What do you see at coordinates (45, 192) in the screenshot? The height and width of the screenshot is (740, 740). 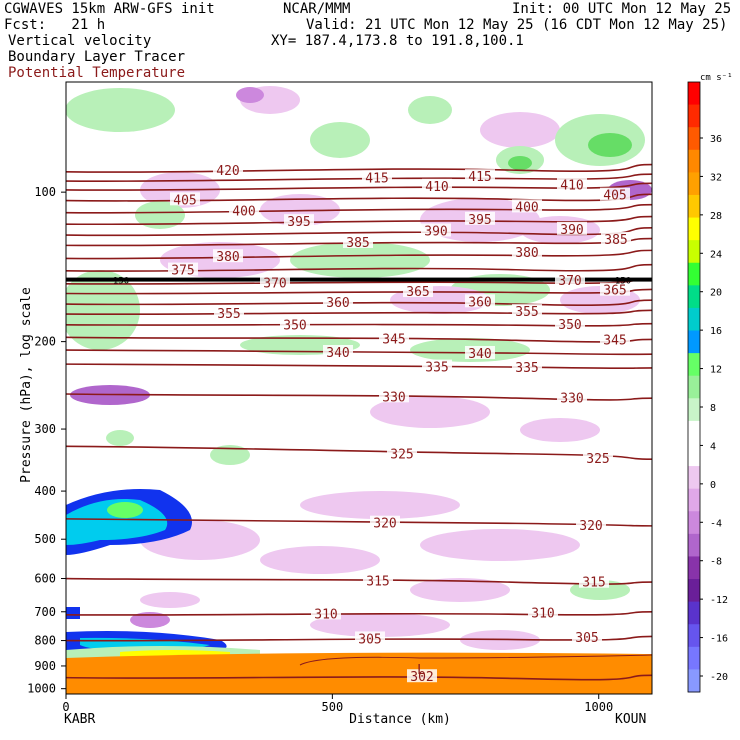 I see `y-tick-label: 100` at bounding box center [45, 192].